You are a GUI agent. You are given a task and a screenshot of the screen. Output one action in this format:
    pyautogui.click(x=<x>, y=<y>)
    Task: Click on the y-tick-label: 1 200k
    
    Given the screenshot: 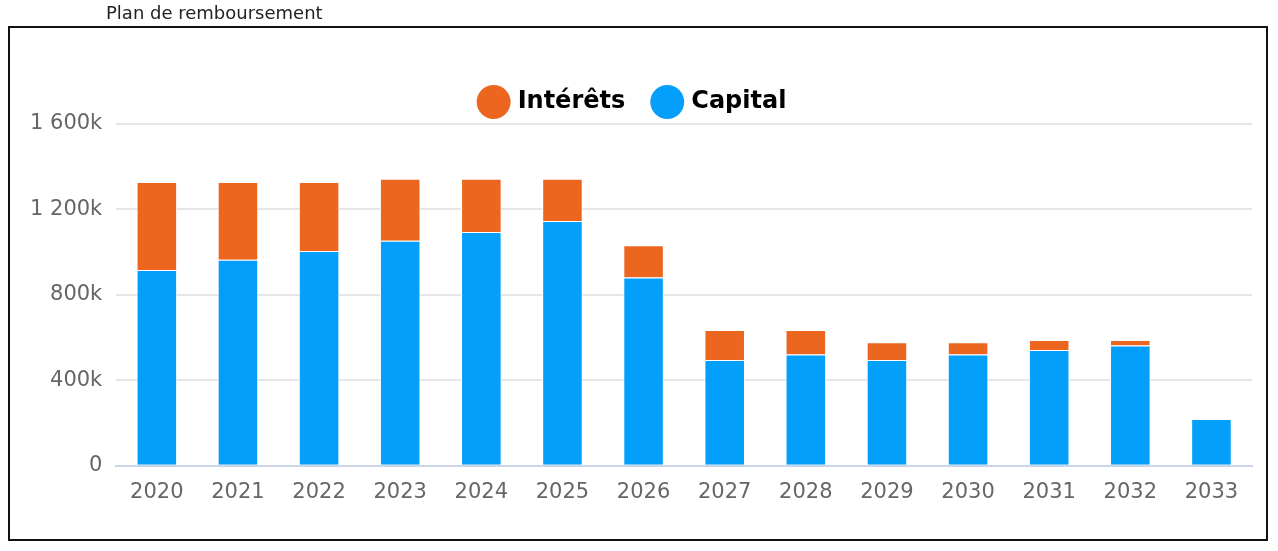 What is the action you would take?
    pyautogui.click(x=67, y=207)
    